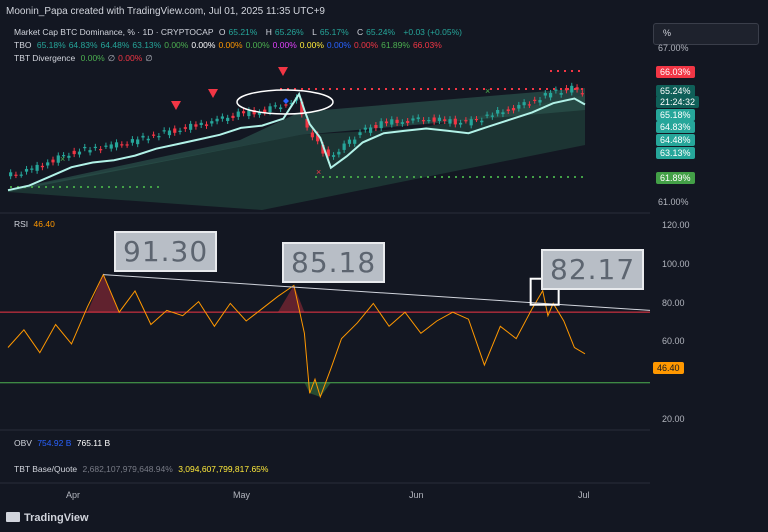  Describe the element at coordinates (318, 172) in the screenshot. I see `sell-cross-marker: ×` at that location.